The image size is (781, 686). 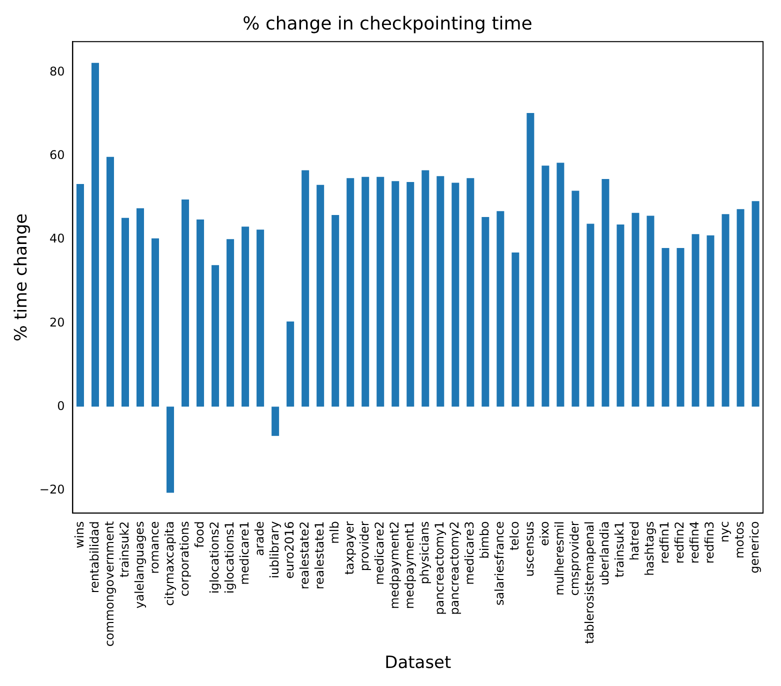 I want to click on x-tick-label: commongovernment, so click(x=109, y=583).